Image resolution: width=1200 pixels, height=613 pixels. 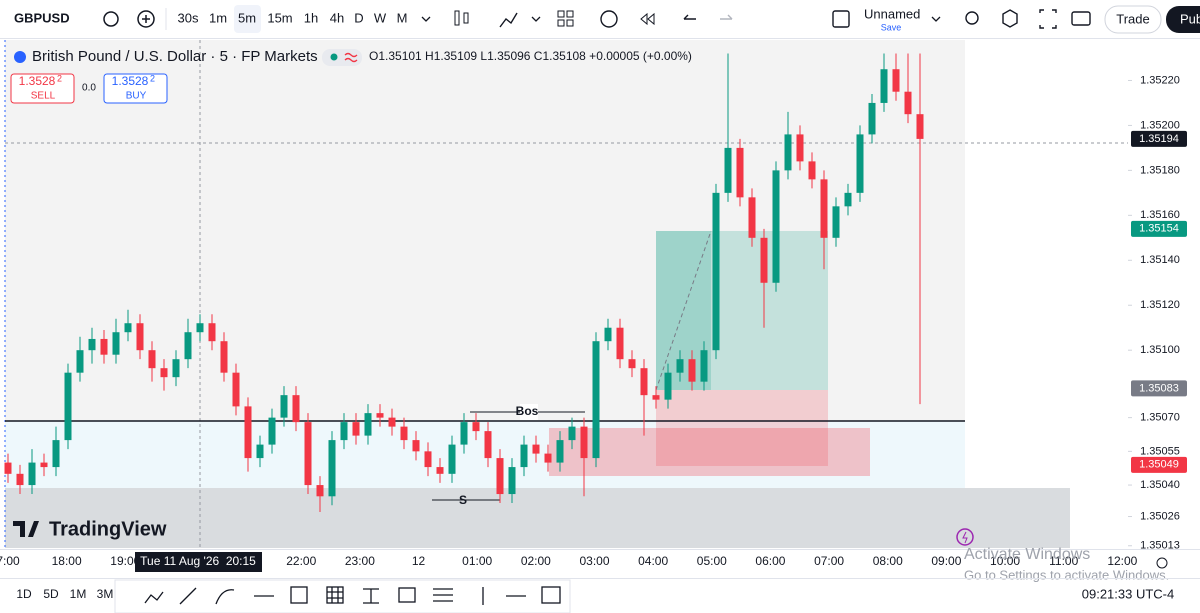 I want to click on snapshot-icon, so click(x=1081, y=18).